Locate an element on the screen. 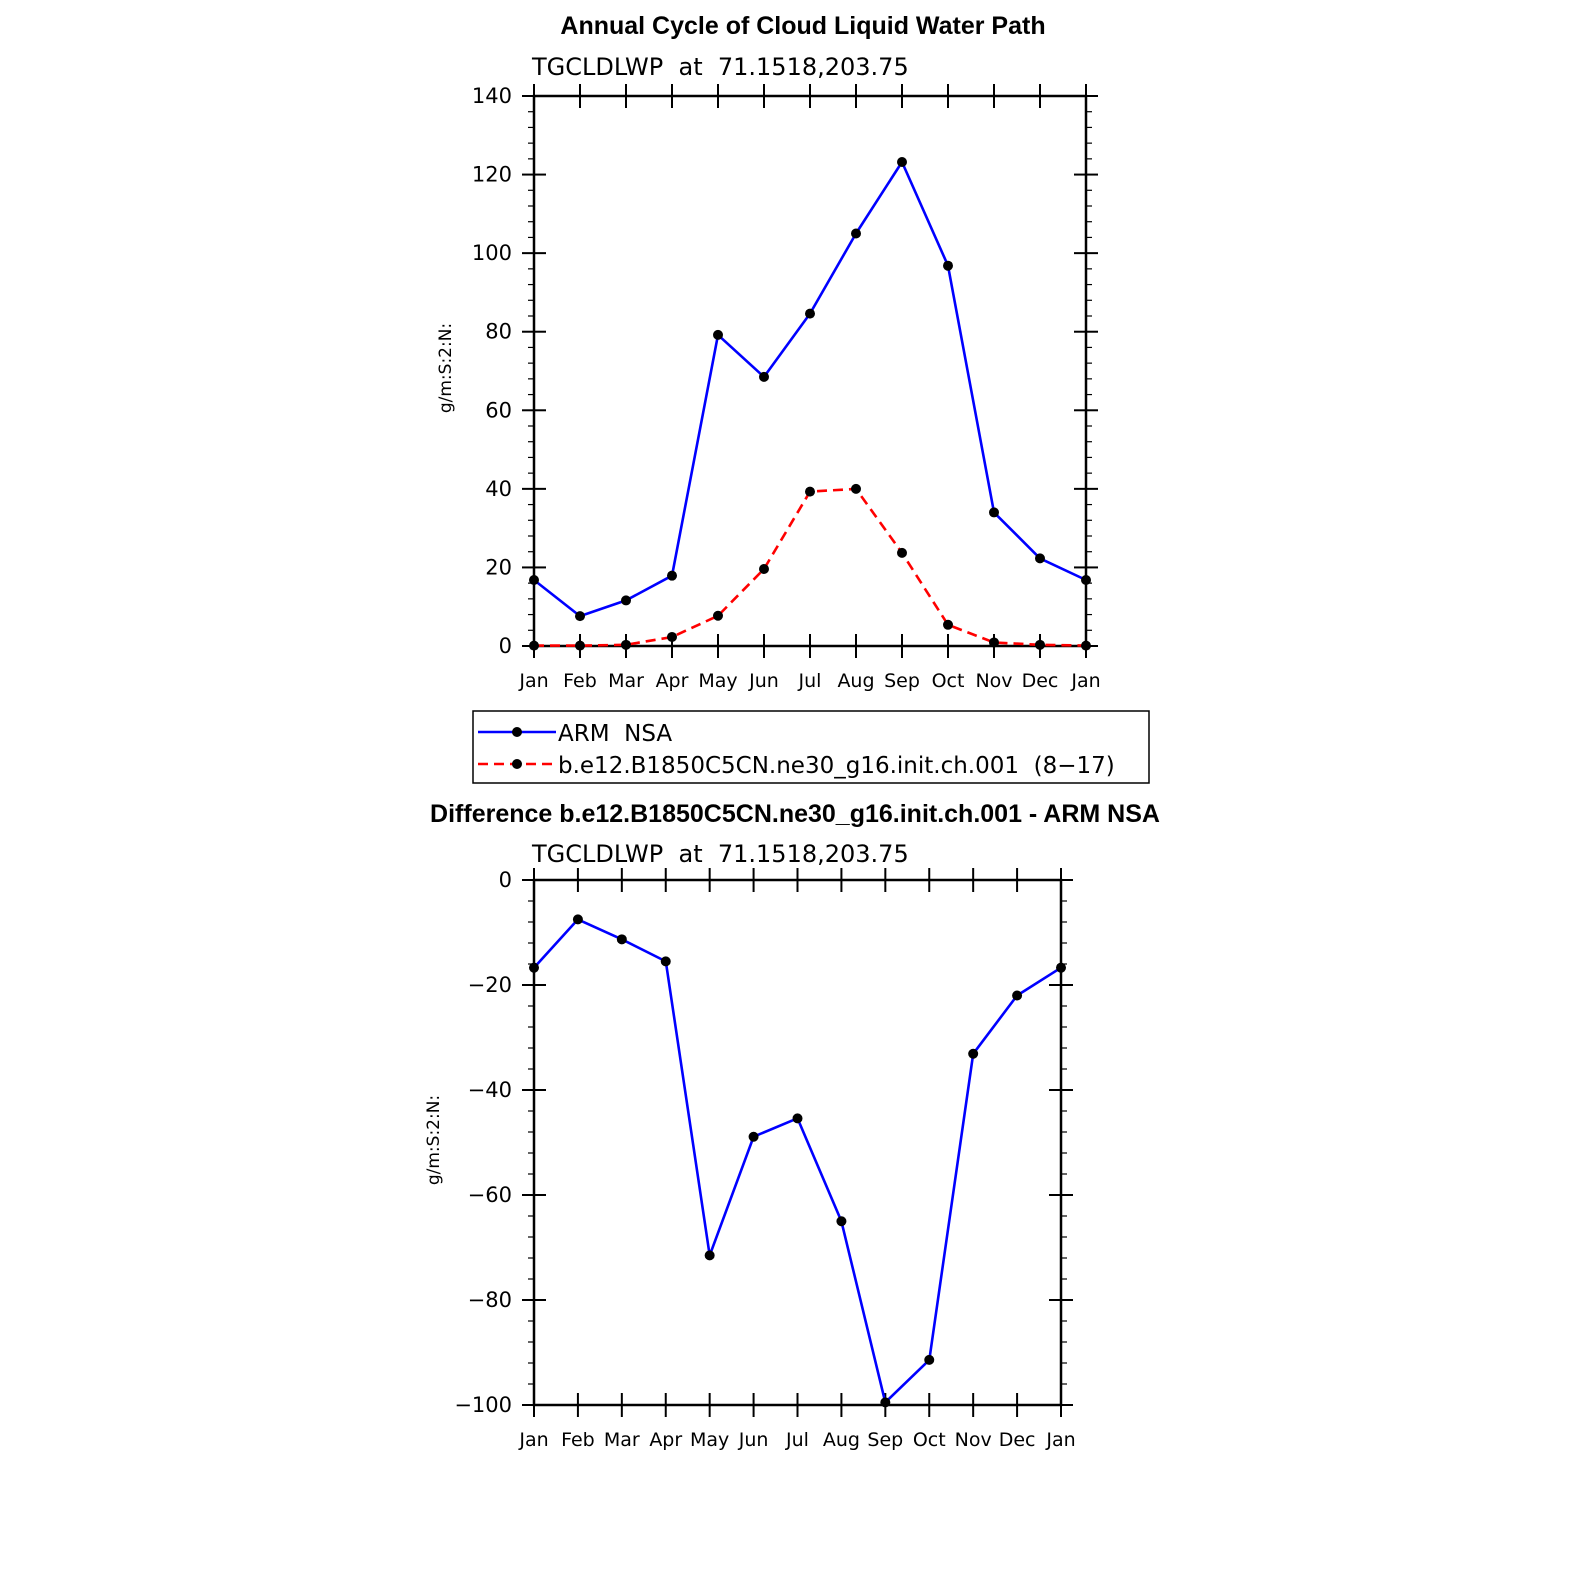 This screenshot has height=1575, width=1575. bottom-chart-x-tick-label: Aug is located at coordinates (841, 1440).